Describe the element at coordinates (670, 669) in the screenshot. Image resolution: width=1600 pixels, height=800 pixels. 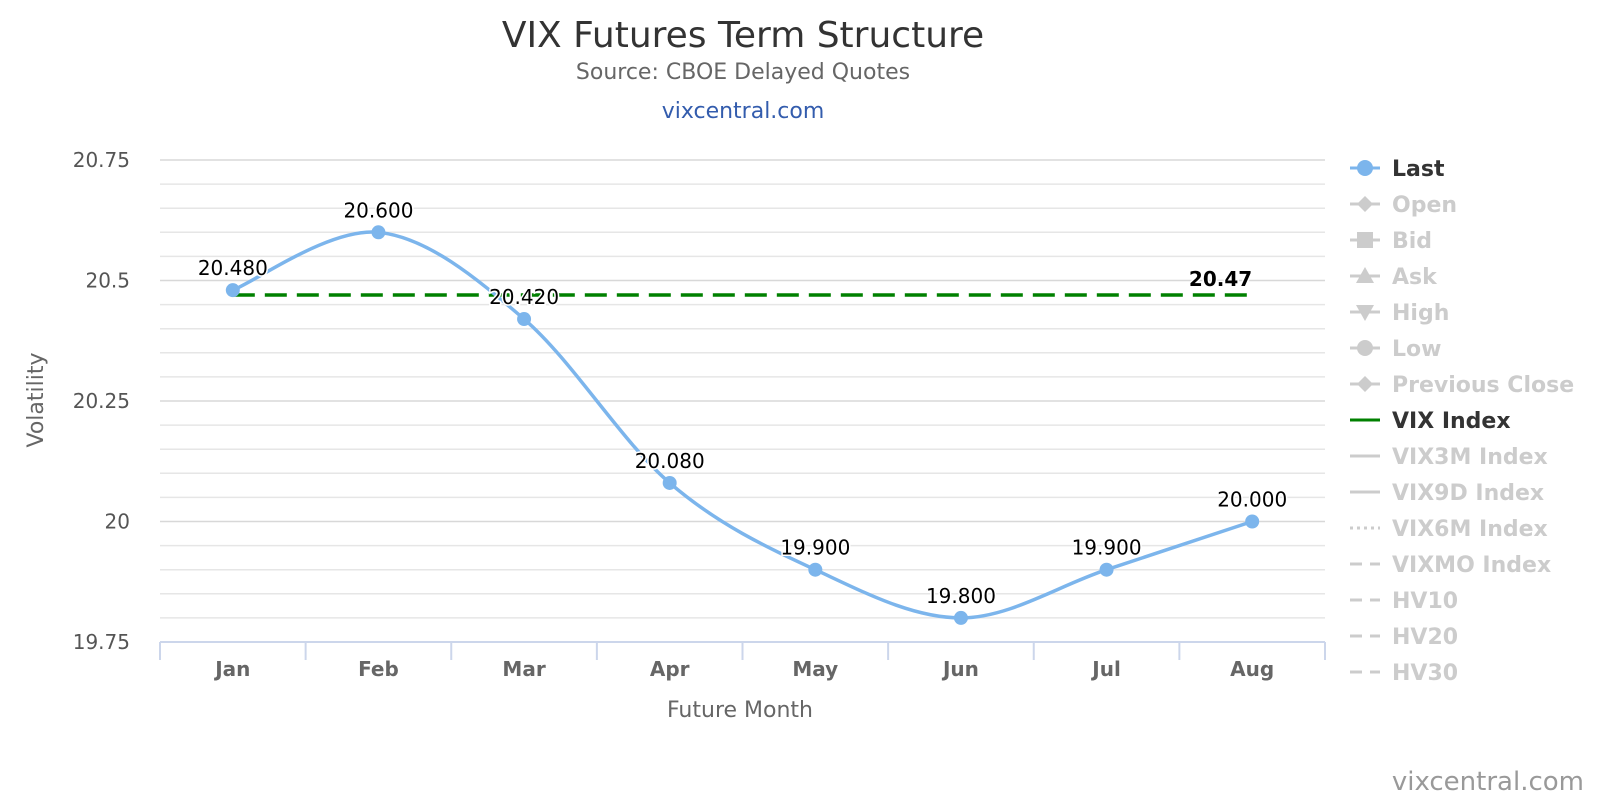
I see `x-tick-label: Apr` at that location.